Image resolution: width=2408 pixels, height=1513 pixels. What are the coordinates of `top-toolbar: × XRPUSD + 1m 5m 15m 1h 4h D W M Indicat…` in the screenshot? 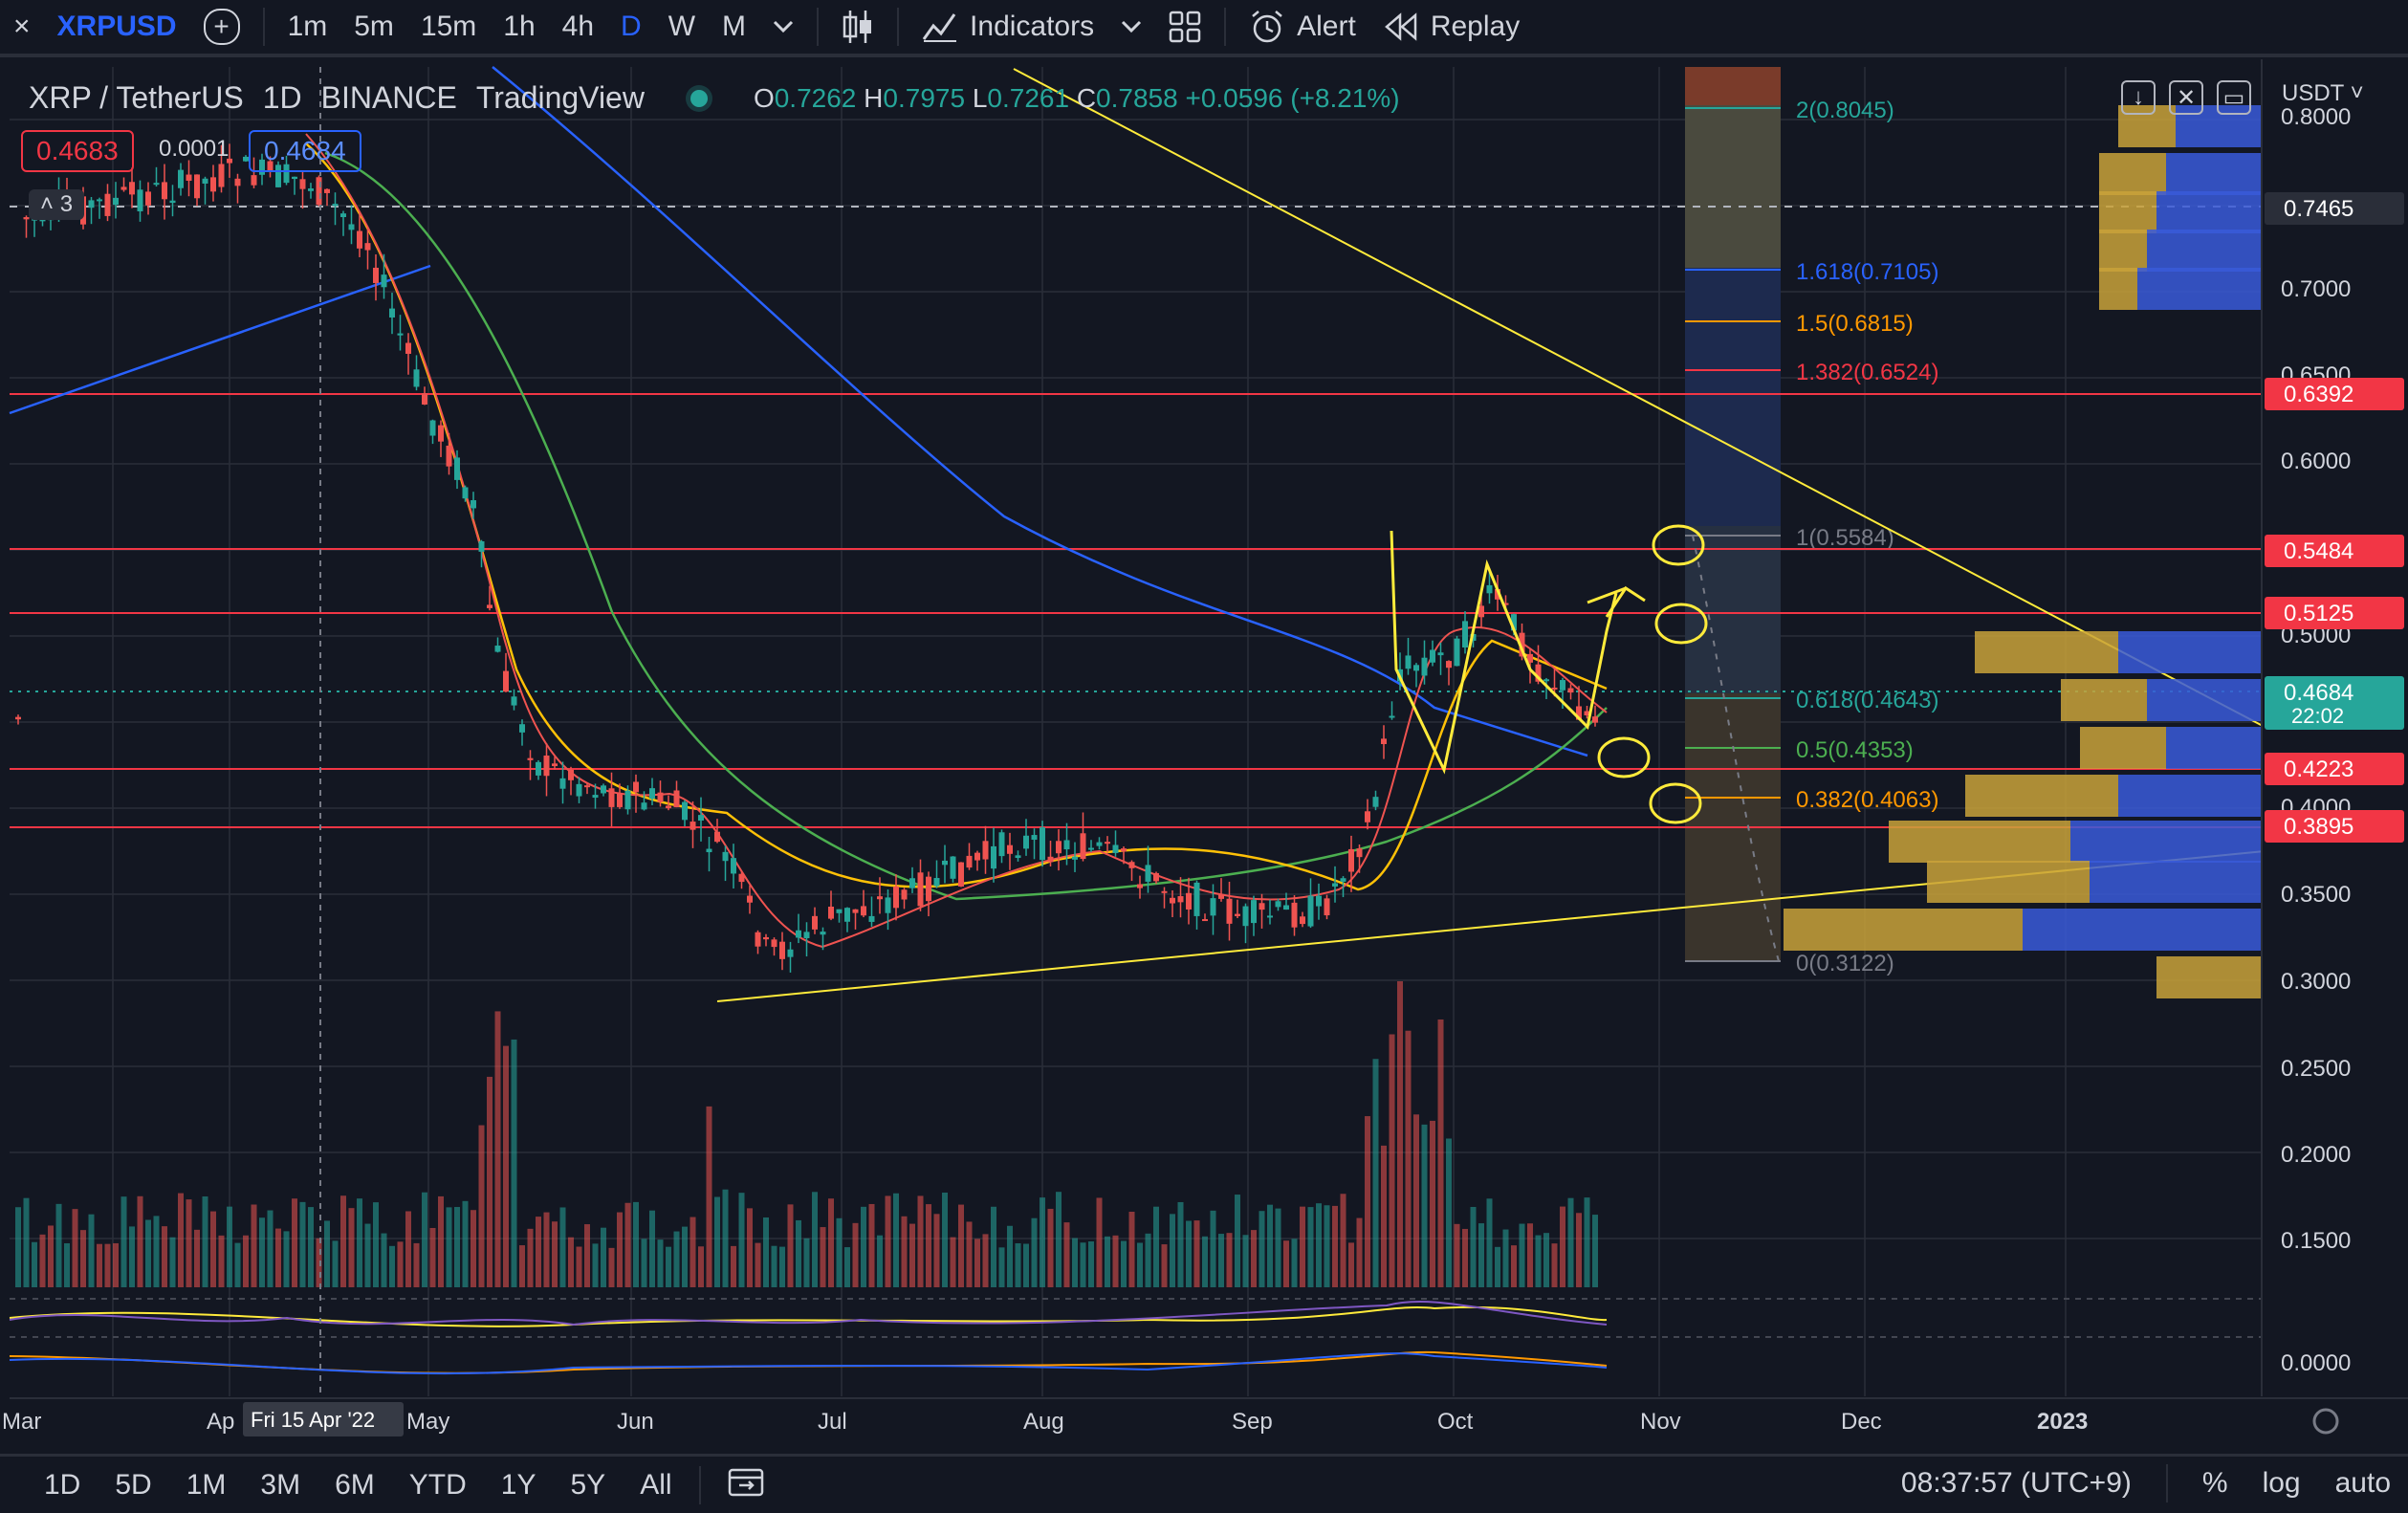 It's located at (1204, 28).